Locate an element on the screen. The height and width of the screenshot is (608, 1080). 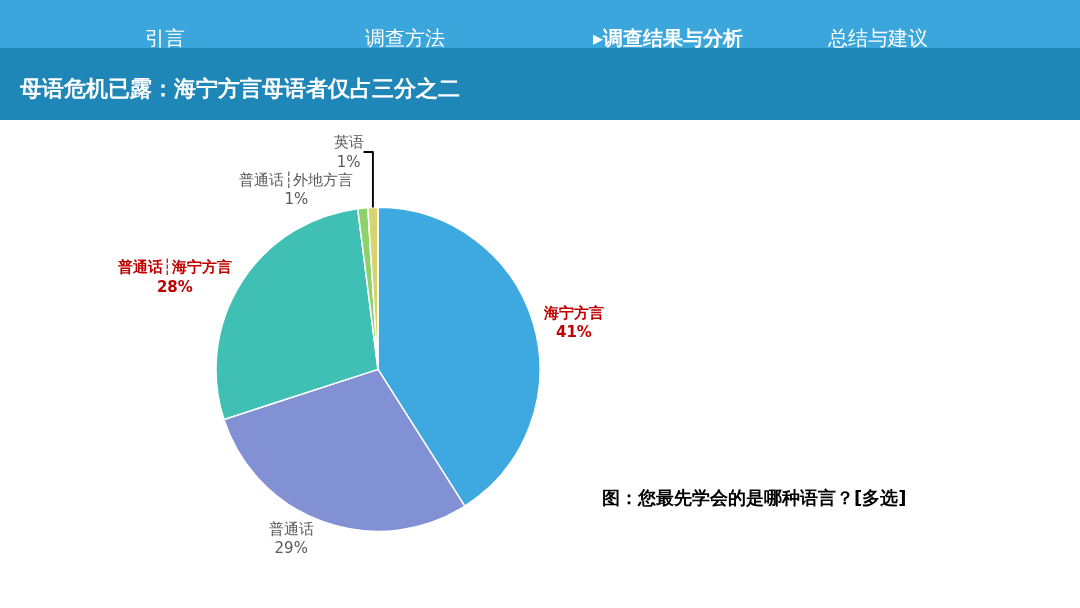
text: 图：您最先学会的是哪种语言？[多选] is located at coordinates (754, 497).